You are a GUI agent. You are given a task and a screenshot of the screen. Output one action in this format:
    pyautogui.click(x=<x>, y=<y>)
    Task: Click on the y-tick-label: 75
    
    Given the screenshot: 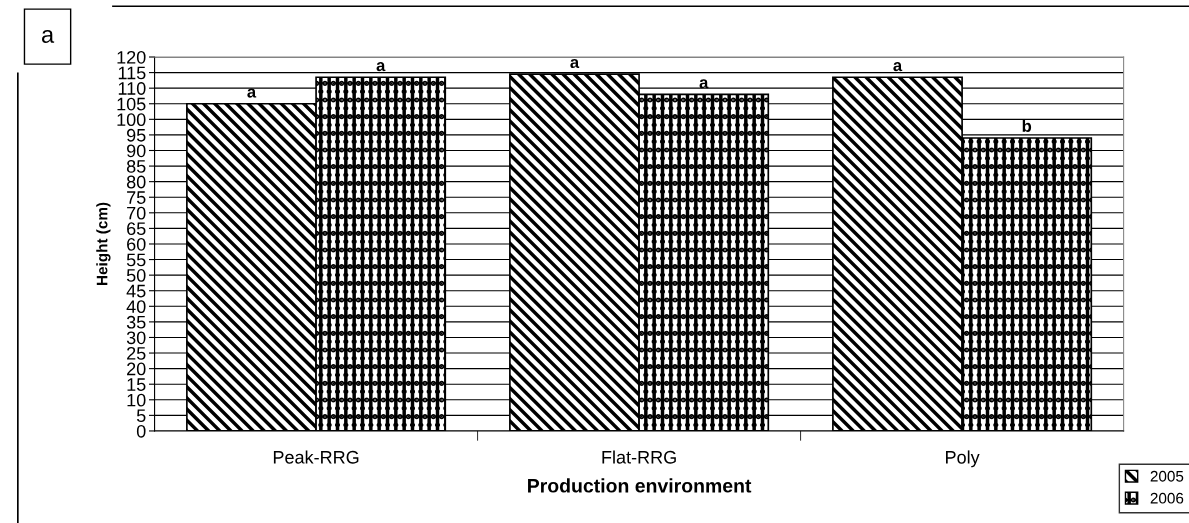 What is the action you would take?
    pyautogui.click(x=136, y=197)
    